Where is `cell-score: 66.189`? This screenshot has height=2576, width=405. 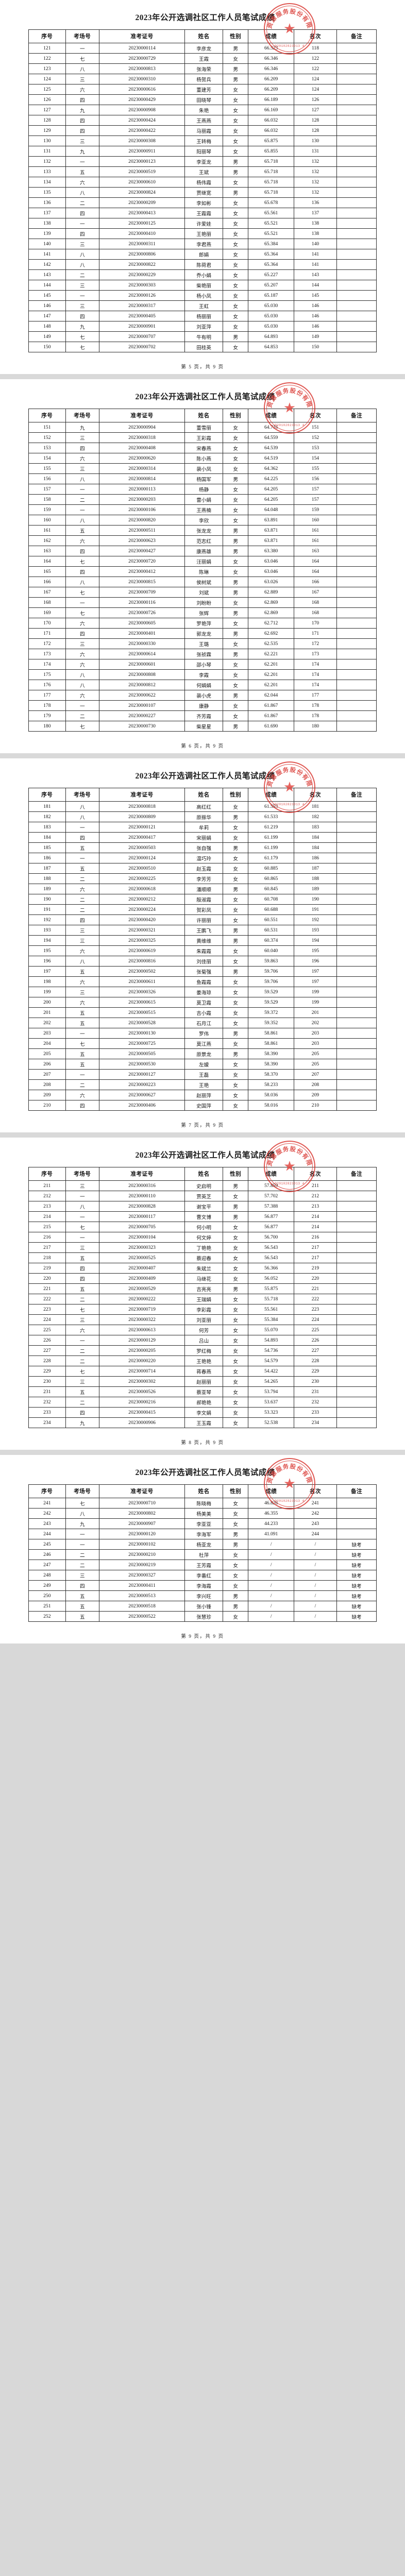 cell-score: 66.189 is located at coordinates (271, 99).